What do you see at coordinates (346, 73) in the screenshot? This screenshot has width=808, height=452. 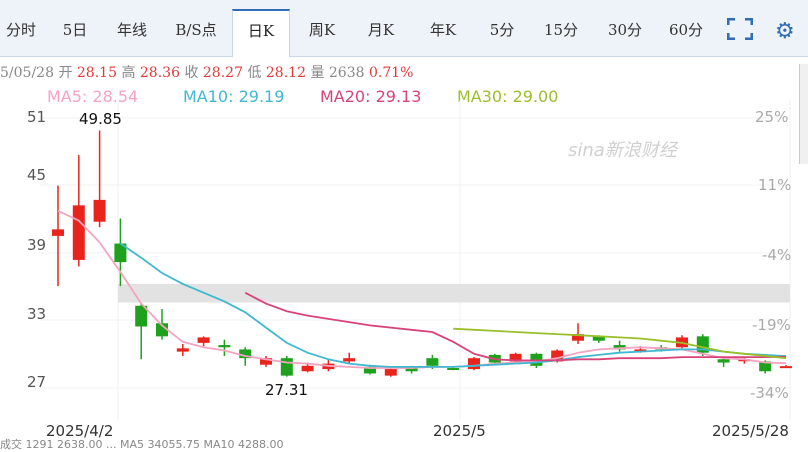 I see `volume-value: 2638` at bounding box center [346, 73].